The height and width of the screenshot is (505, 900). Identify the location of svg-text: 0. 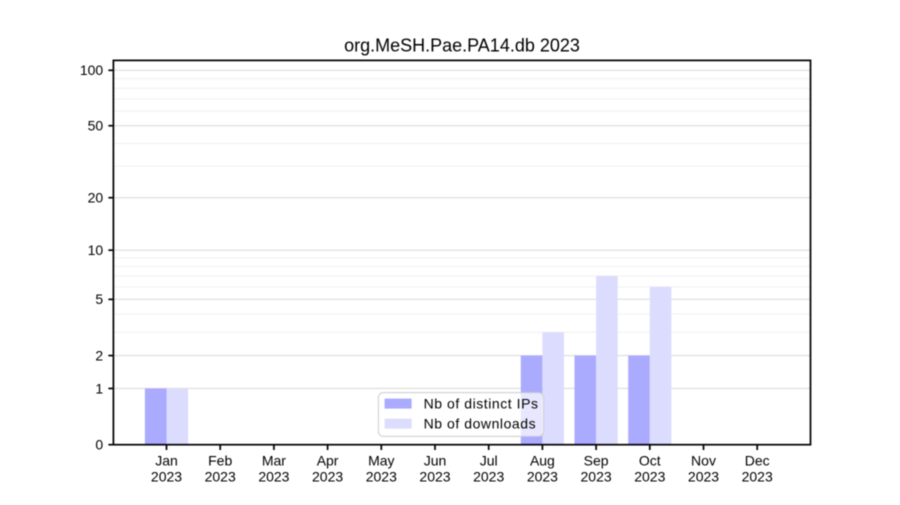
(99, 445).